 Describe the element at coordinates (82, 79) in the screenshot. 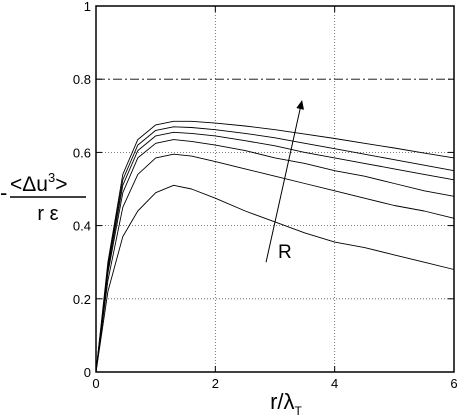

I see `y-tick-label: 0.8` at that location.